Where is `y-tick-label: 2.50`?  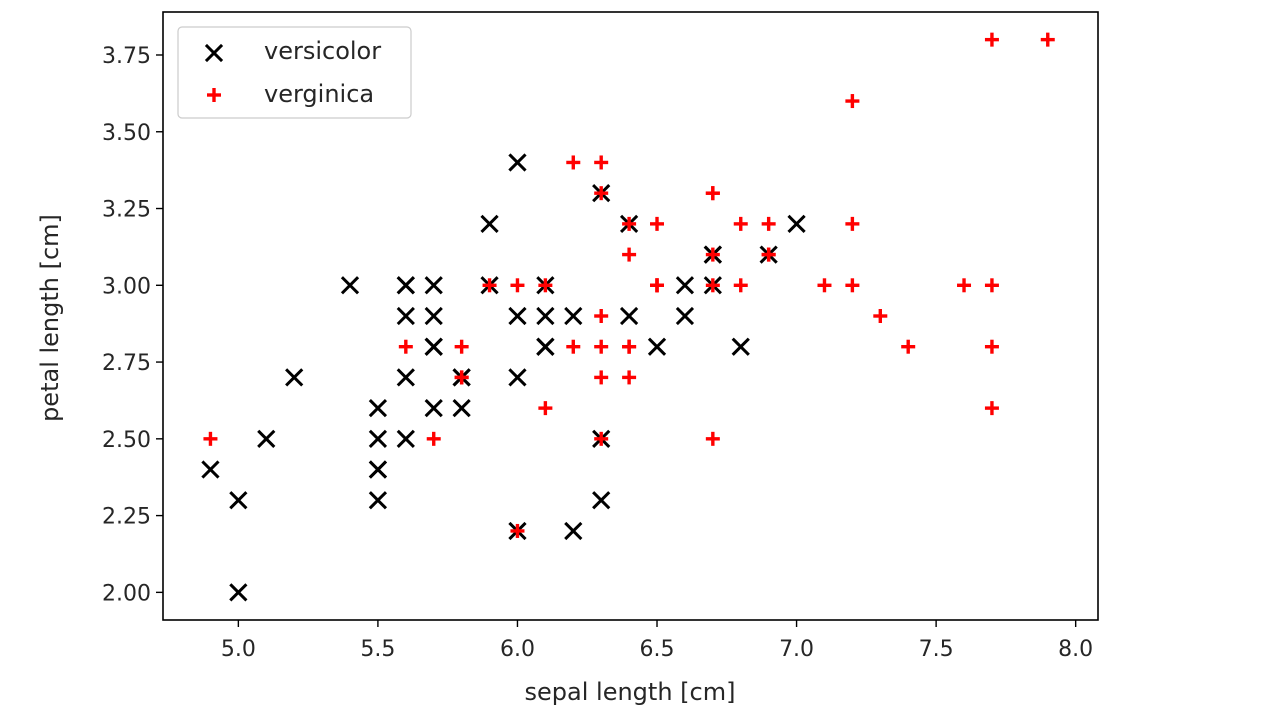
y-tick-label: 2.50 is located at coordinates (126, 440).